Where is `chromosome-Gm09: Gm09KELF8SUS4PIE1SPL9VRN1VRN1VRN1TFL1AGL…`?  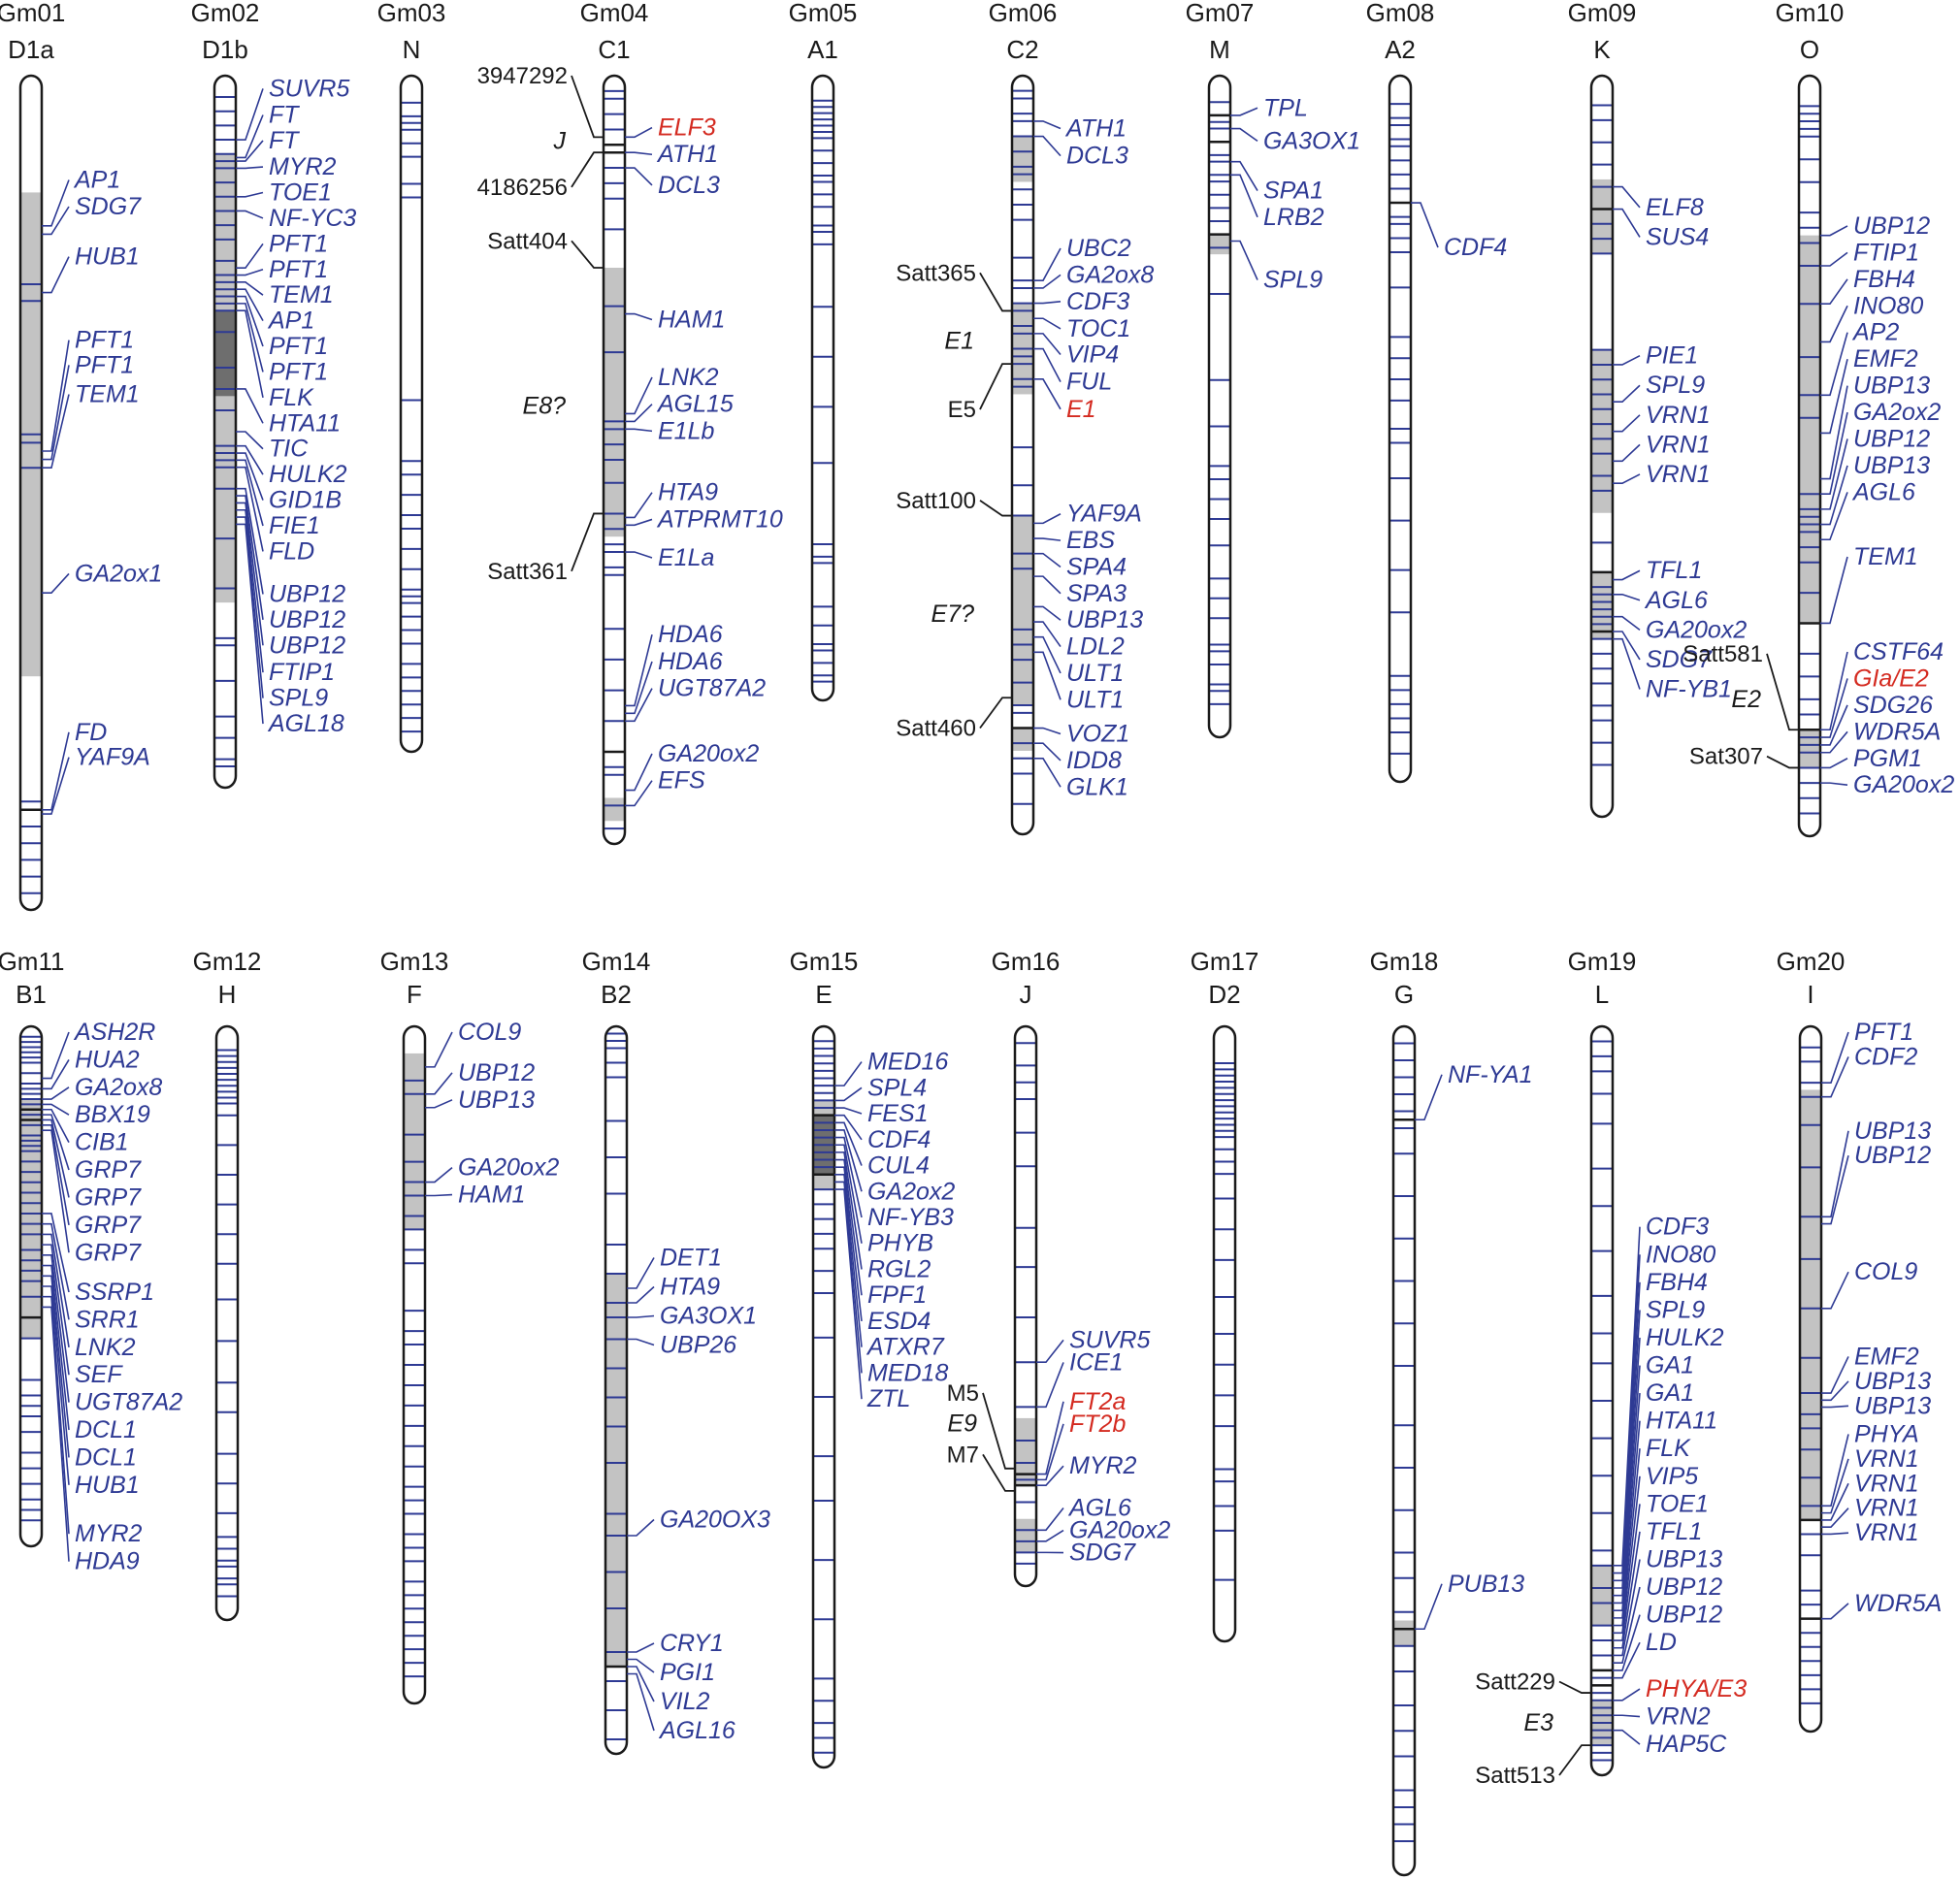
chromosome-Gm09: Gm09KELF8SUS4PIE1SPL9VRN1VRN1VRN1TFL1AGL… is located at coordinates (1657, 409).